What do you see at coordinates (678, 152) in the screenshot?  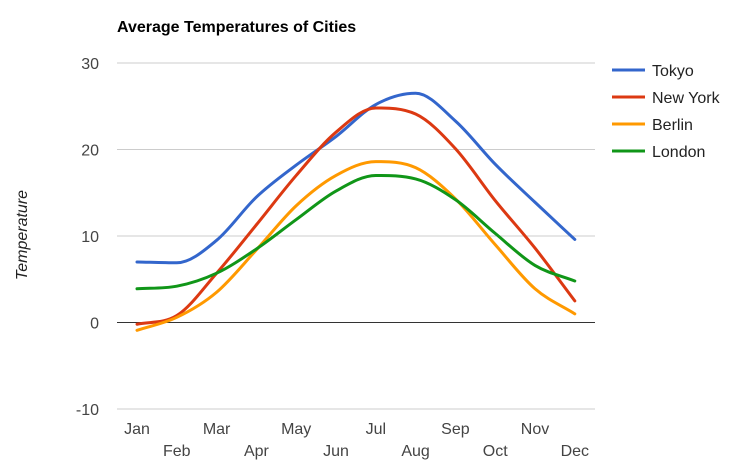 I see `legend-label-london: London` at bounding box center [678, 152].